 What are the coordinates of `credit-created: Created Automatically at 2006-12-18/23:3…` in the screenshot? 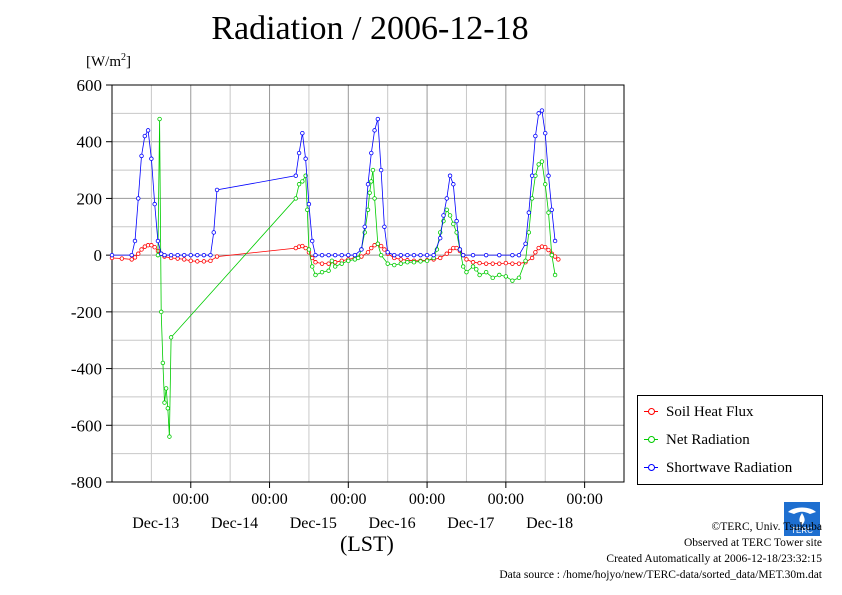 It's located at (714, 559).